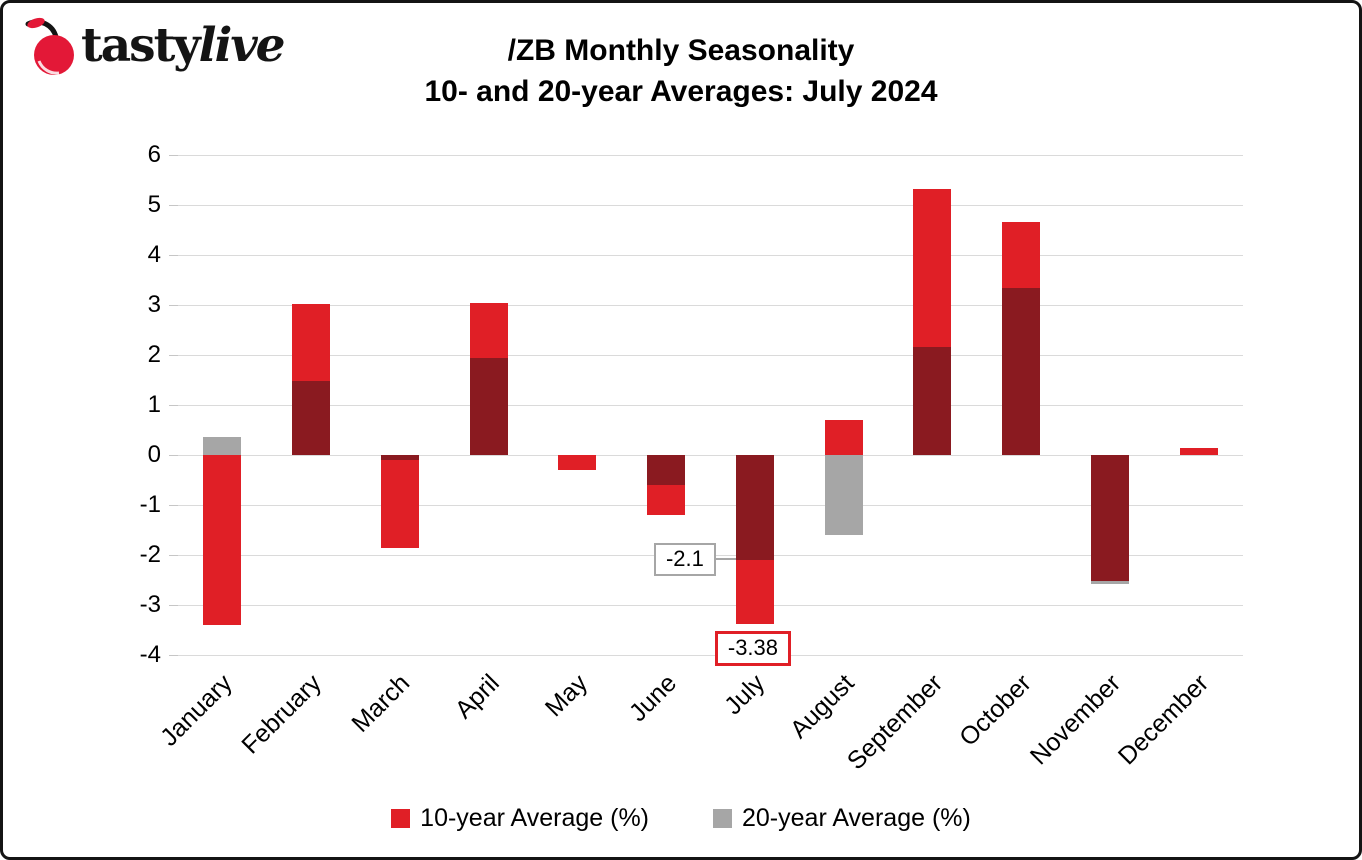  What do you see at coordinates (311, 418) in the screenshot?
I see `bar-february-overlap` at bounding box center [311, 418].